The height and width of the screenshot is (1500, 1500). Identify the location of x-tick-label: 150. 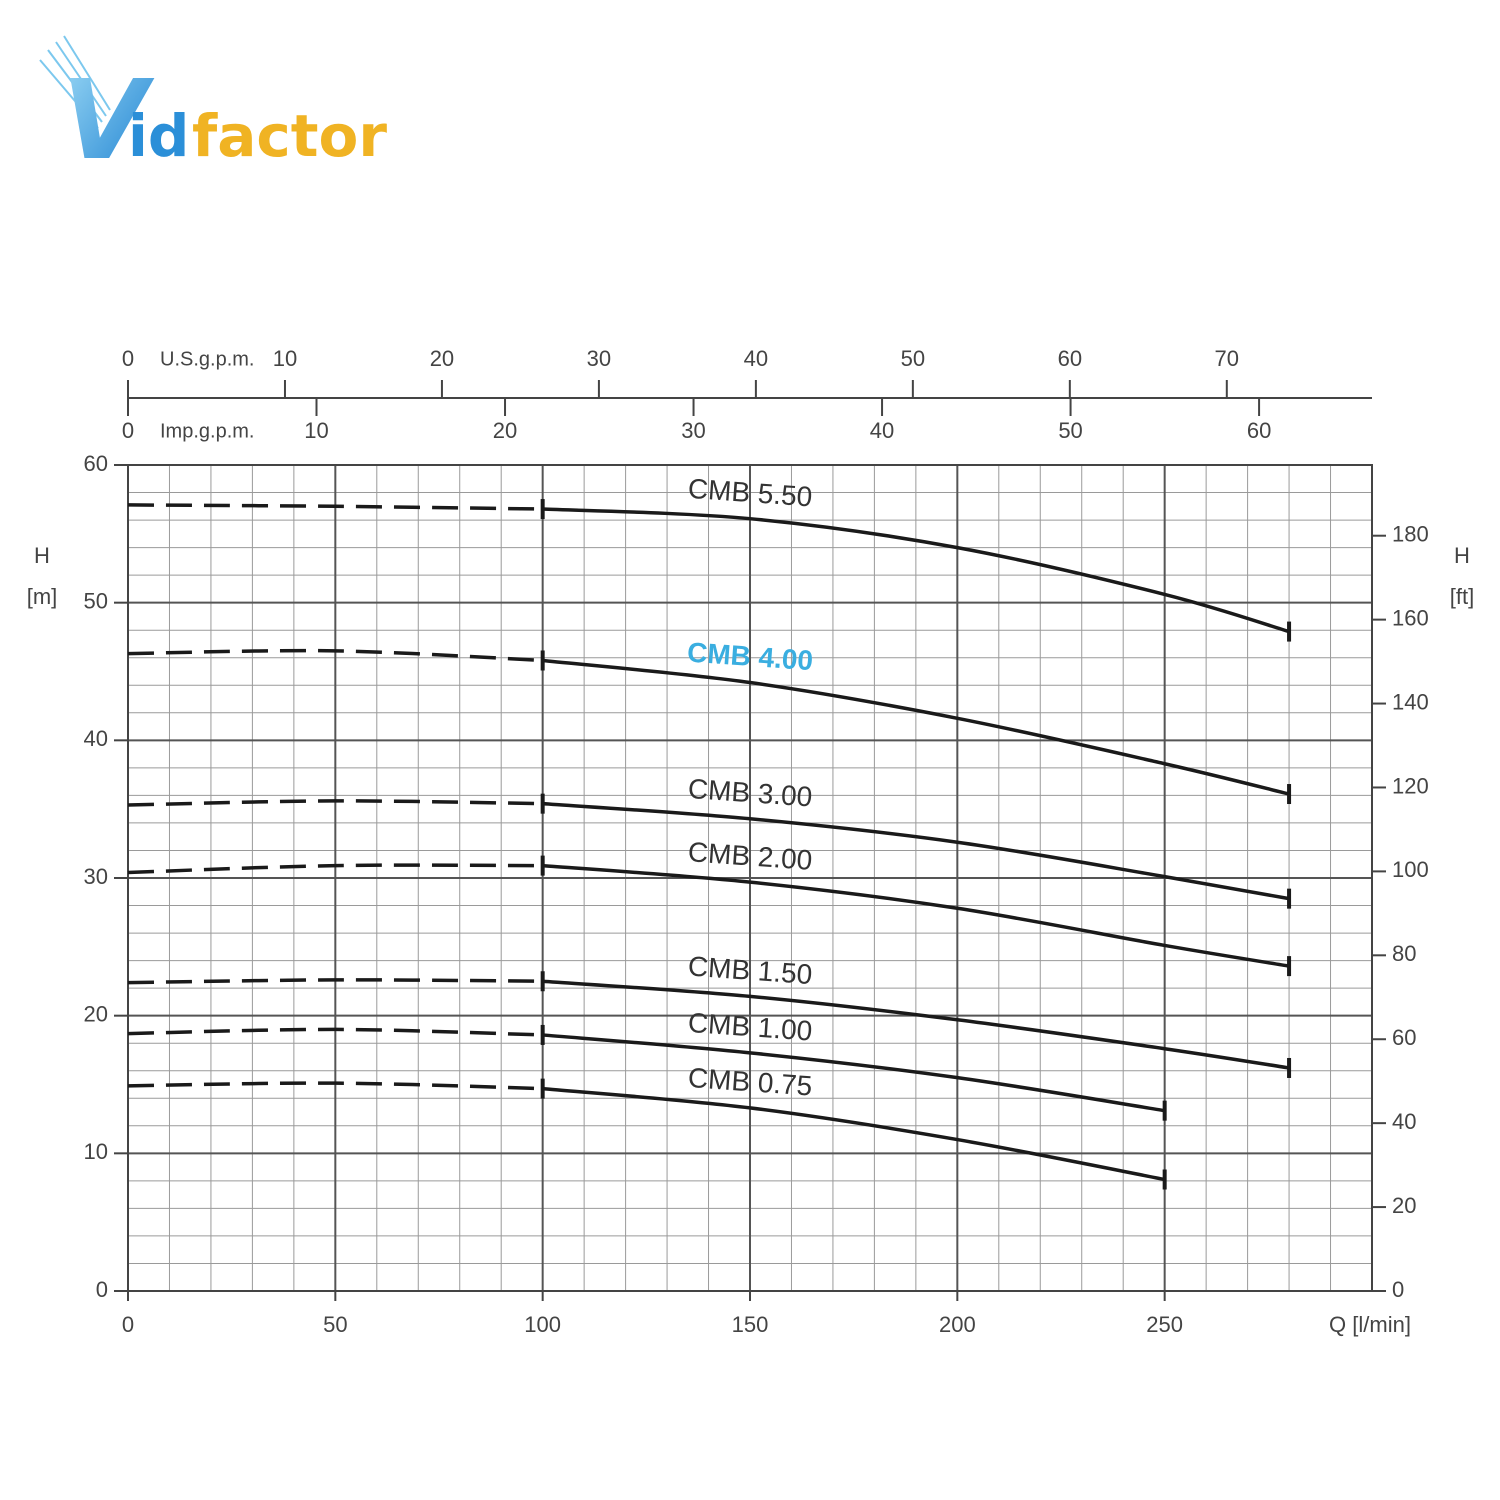
(750, 1324).